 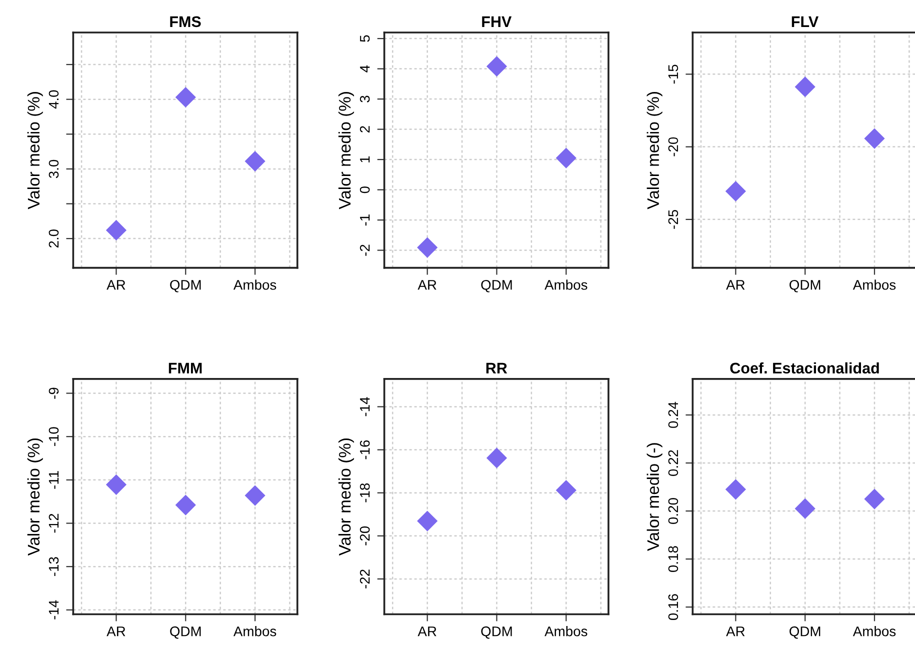 I want to click on y-tick-label: -16, so click(x=365, y=450).